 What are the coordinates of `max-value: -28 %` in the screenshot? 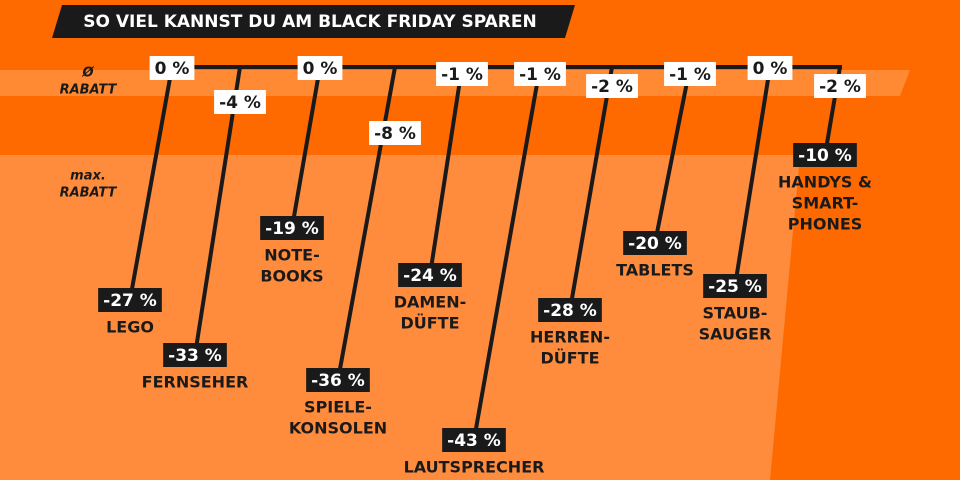 It's located at (570, 311).